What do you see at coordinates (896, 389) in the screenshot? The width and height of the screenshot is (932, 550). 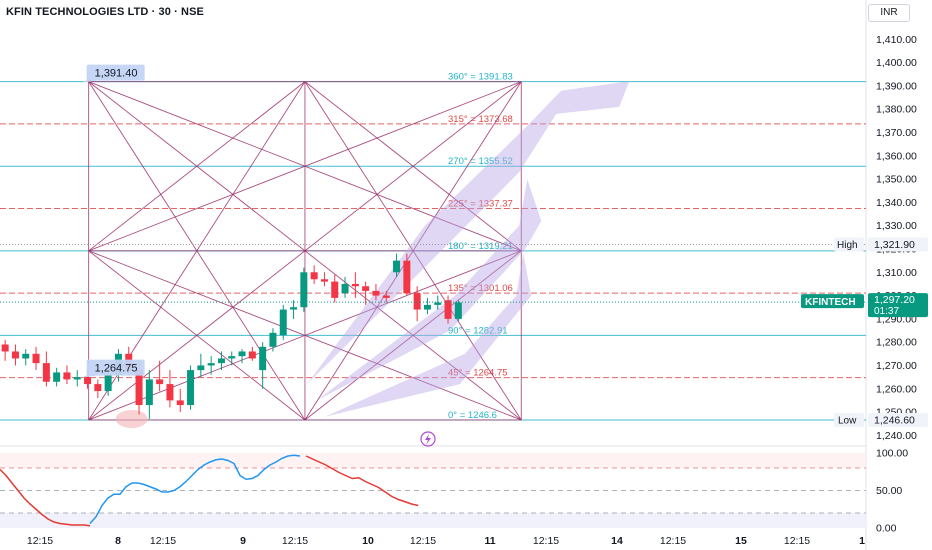 I see `price-tick-label: 1,260.00` at bounding box center [896, 389].